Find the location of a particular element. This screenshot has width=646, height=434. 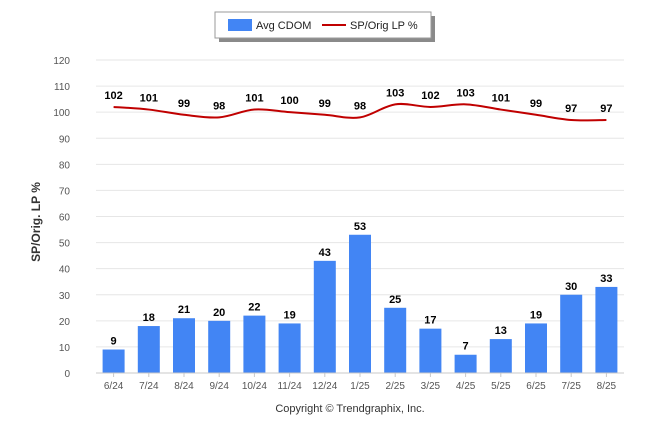

y-tick-label: 20 is located at coordinates (65, 322).